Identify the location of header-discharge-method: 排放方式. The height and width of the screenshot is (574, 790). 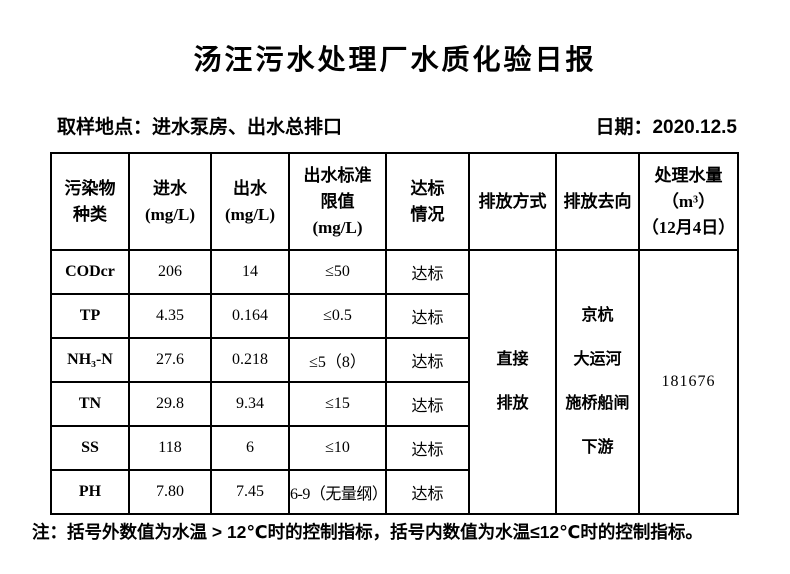
(512, 201).